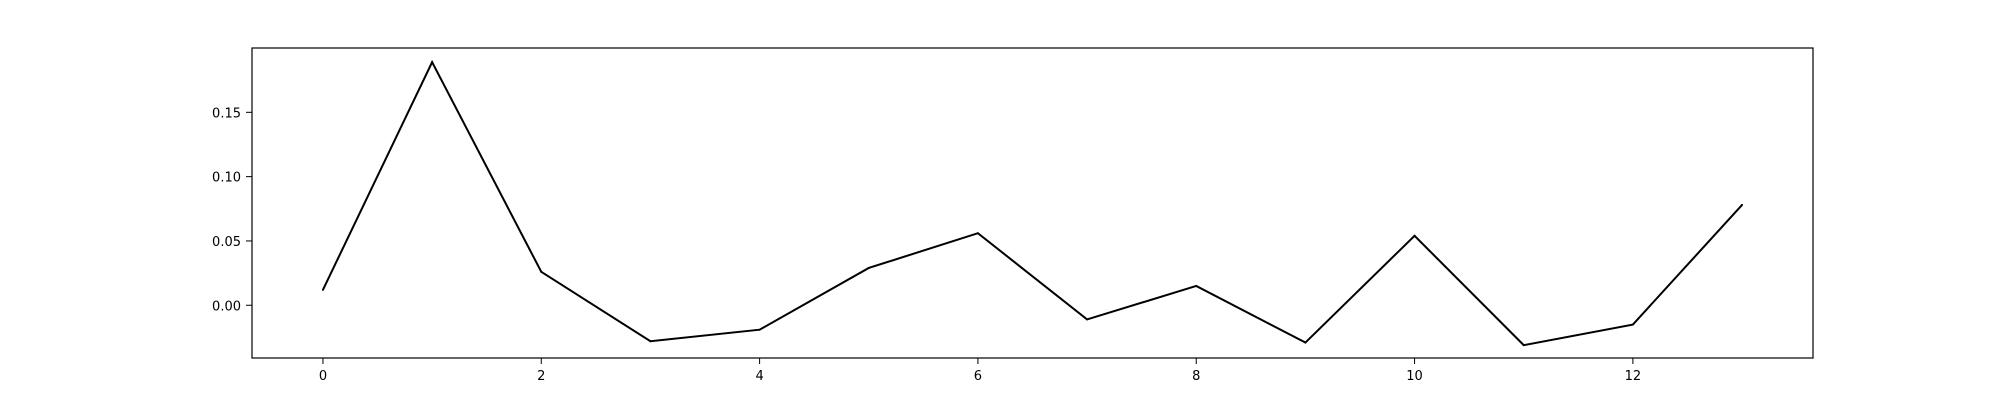  I want to click on x-tick-label: 2, so click(541, 376).